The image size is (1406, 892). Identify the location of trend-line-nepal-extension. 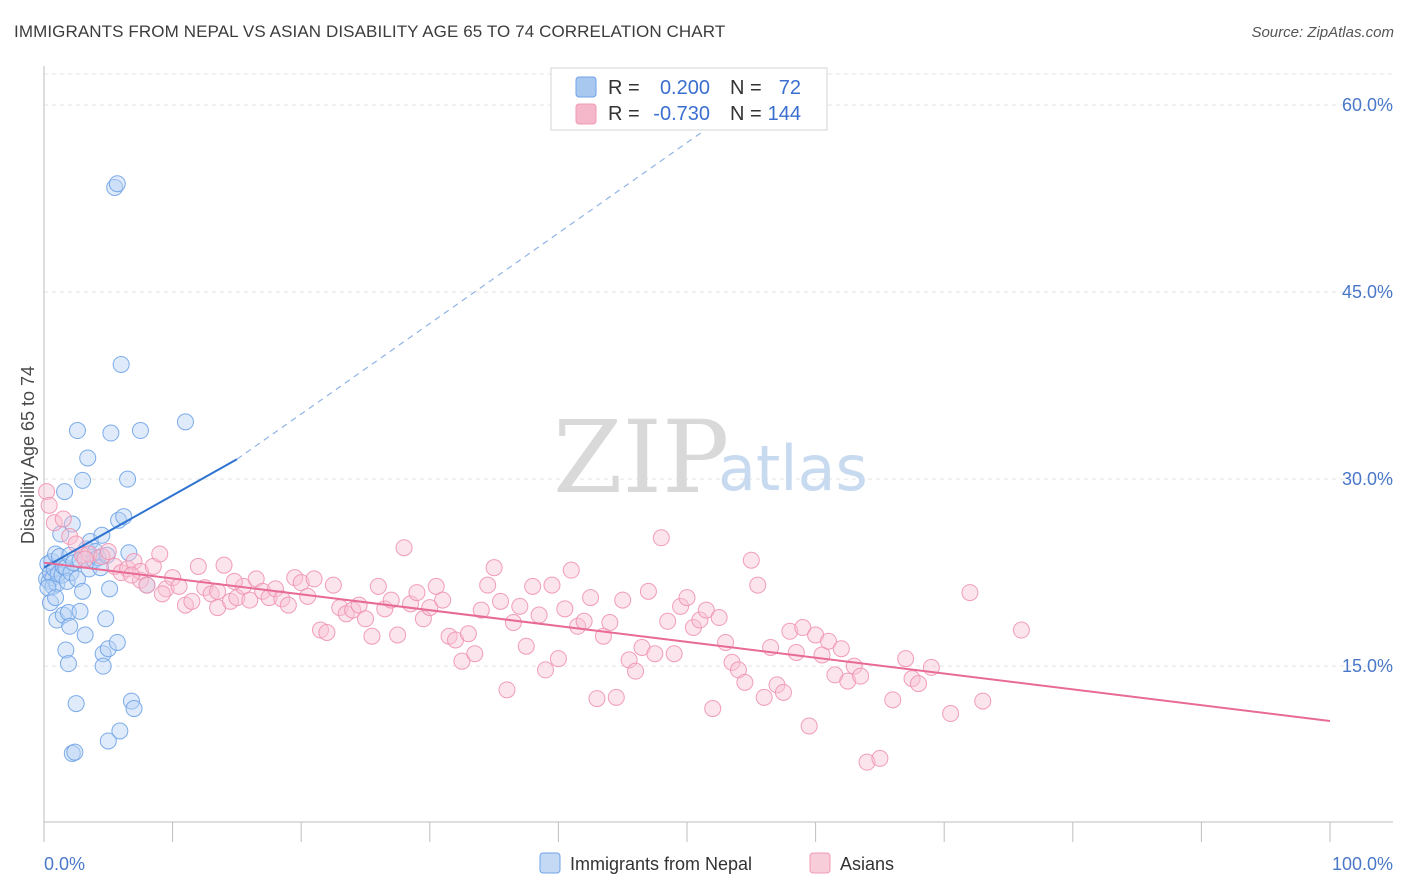
(487, 282).